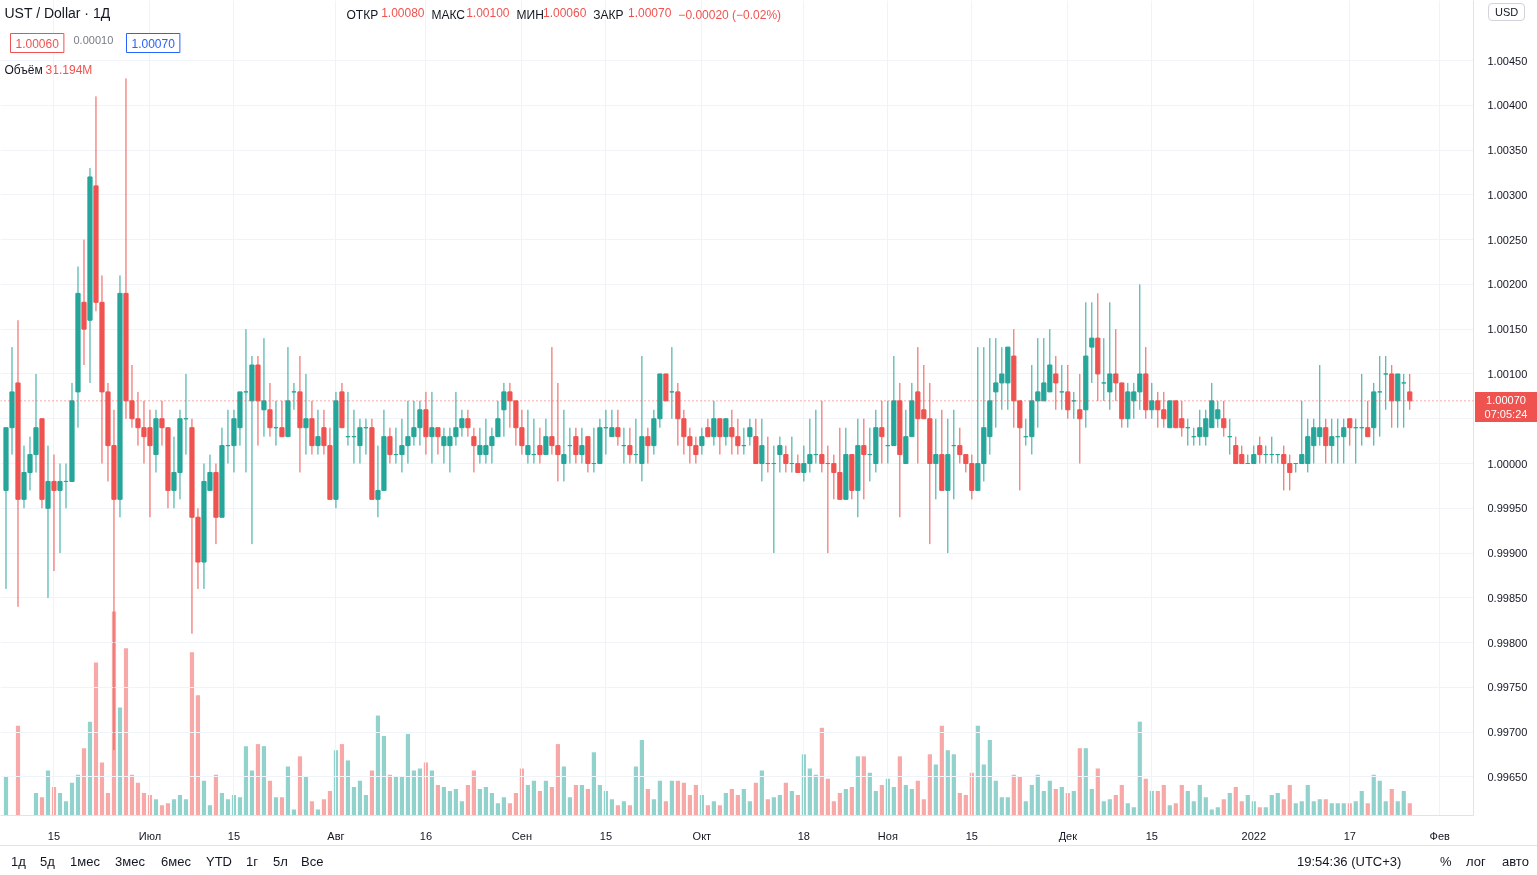 This screenshot has width=1537, height=875. I want to click on text: лог, so click(1476, 861).